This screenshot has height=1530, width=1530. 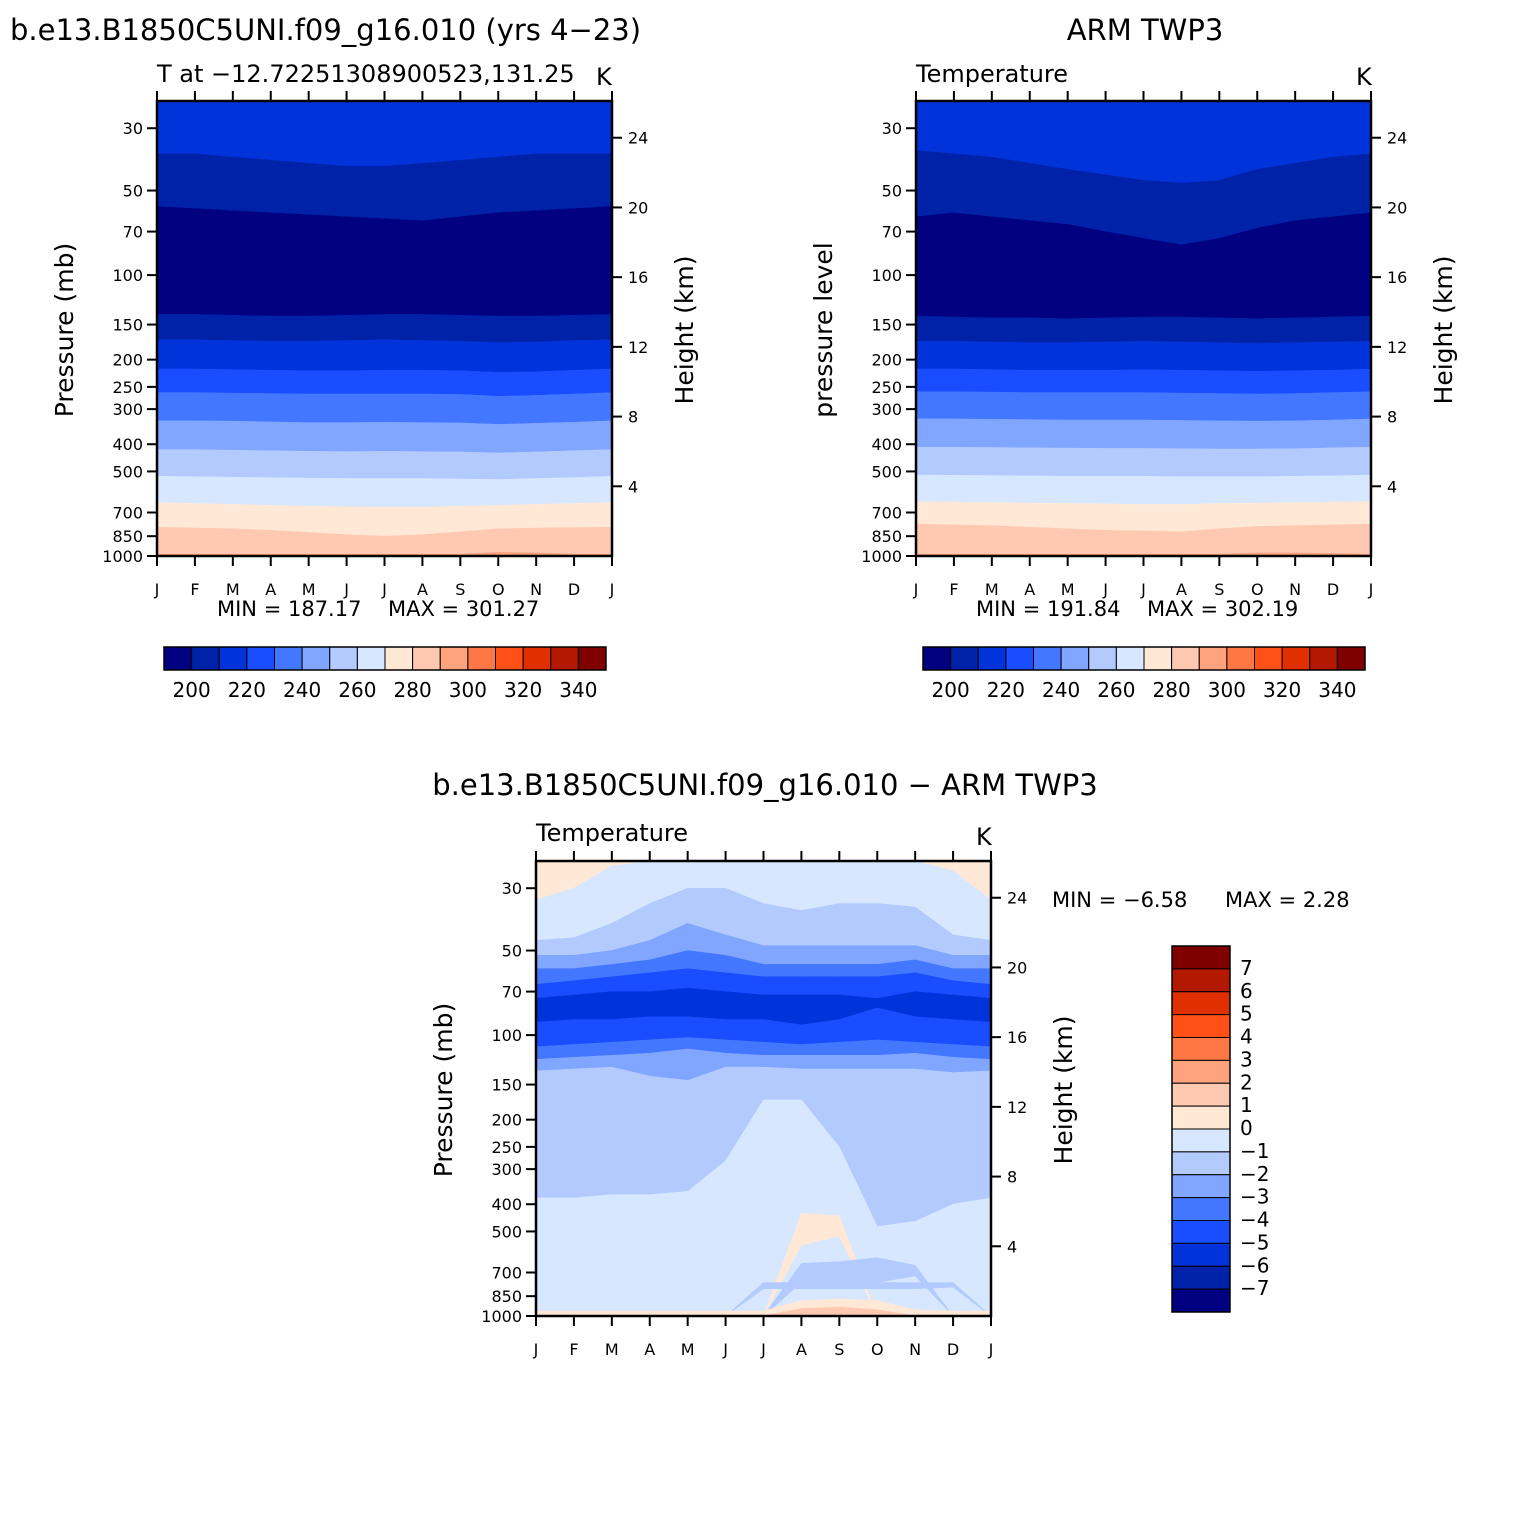 What do you see at coordinates (127, 409) in the screenshot?
I see `model-y-tick-label: 300` at bounding box center [127, 409].